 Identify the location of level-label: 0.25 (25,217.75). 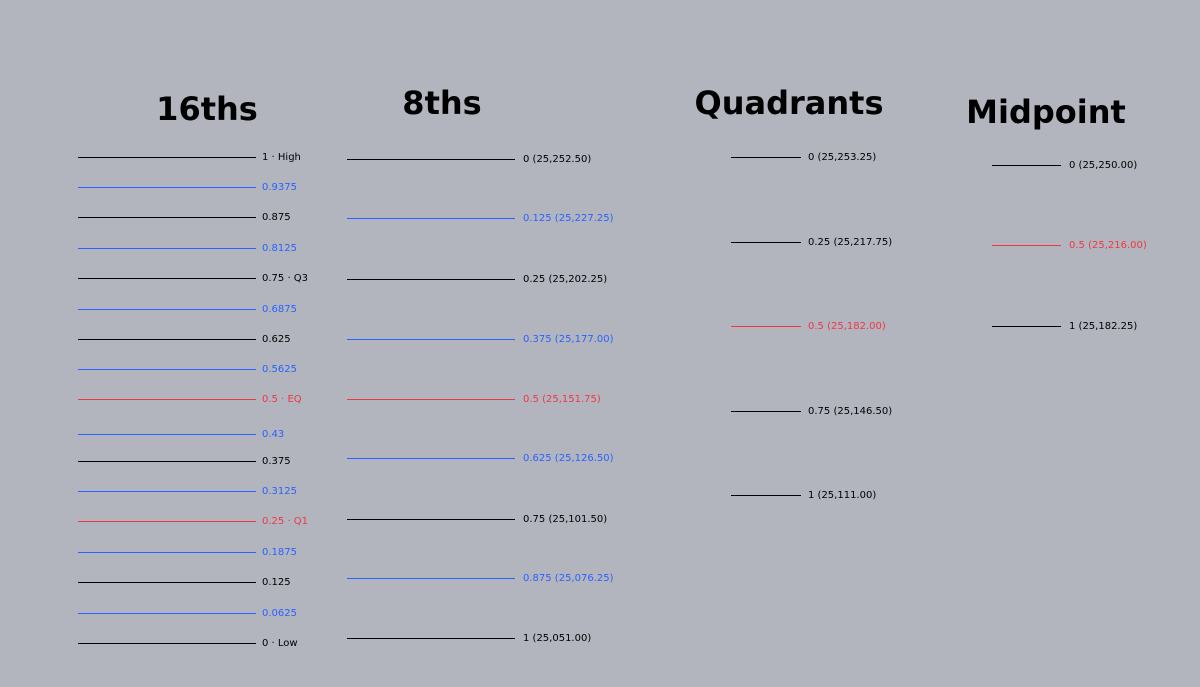
(850, 242).